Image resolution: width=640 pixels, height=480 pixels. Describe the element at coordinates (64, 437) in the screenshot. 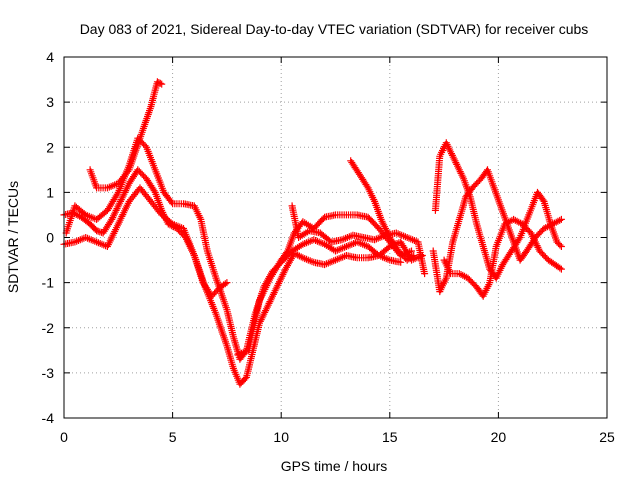

I see `x-tick-label: 0` at that location.